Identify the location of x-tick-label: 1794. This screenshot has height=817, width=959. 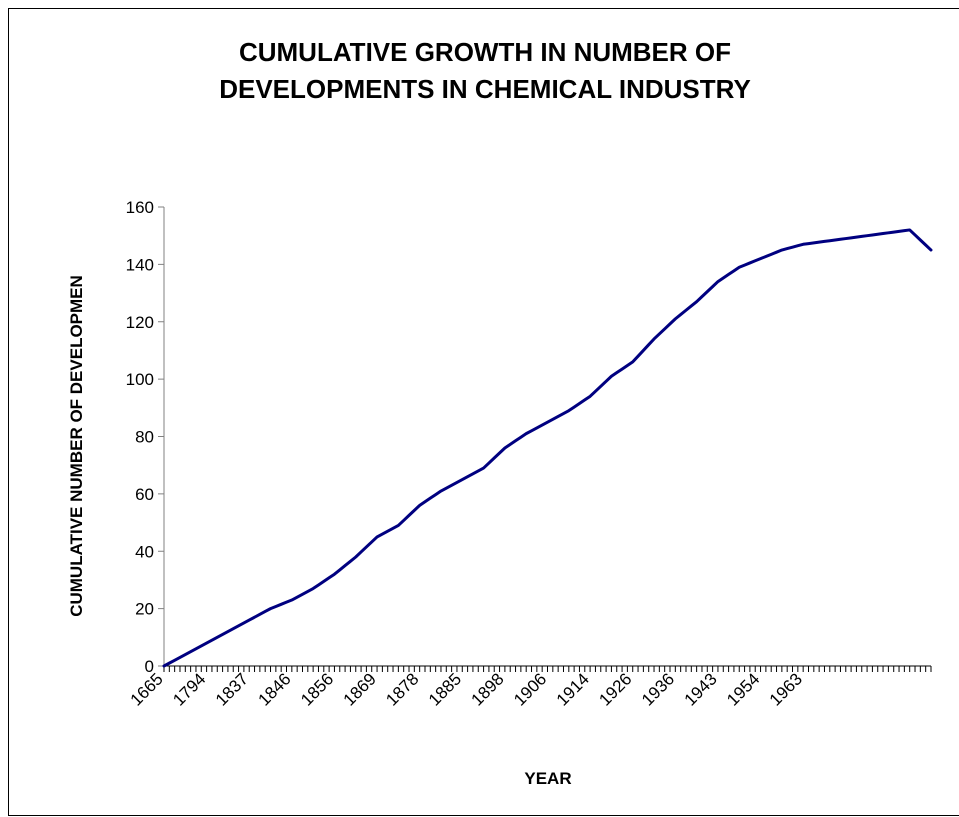
(189, 689).